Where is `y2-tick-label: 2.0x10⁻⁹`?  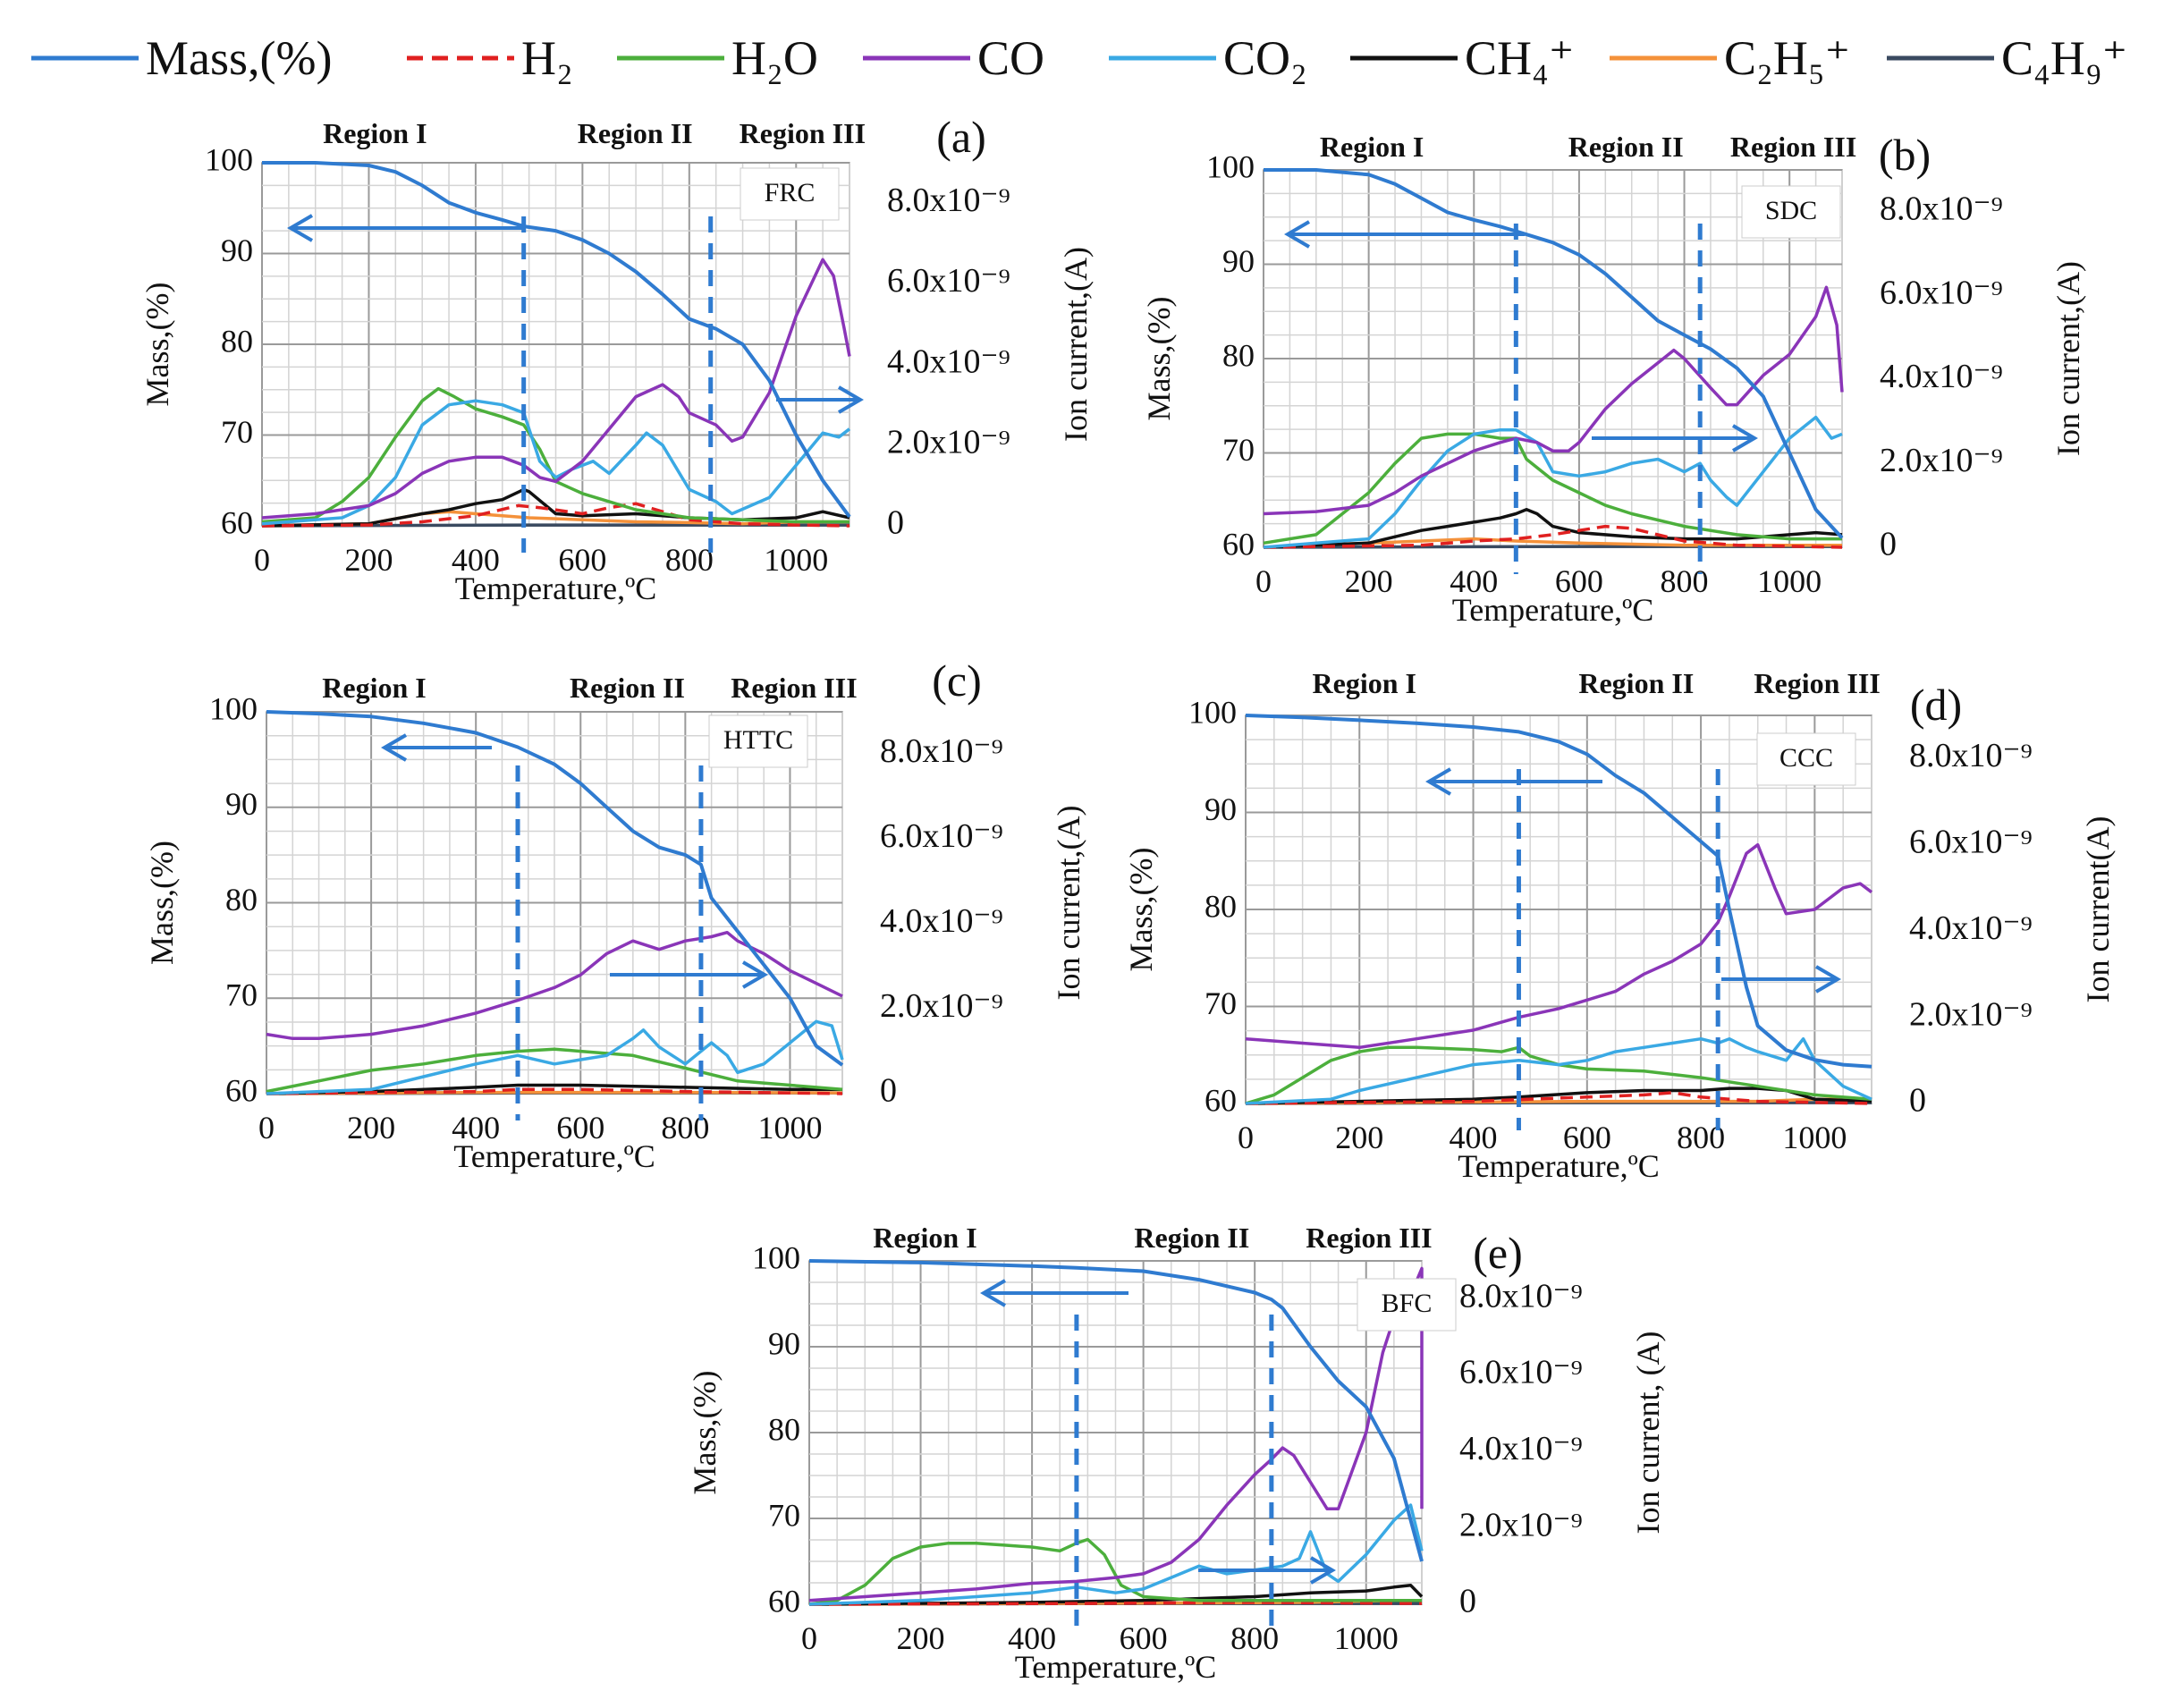 y2-tick-label: 2.0x10⁻⁹ is located at coordinates (1971, 1014).